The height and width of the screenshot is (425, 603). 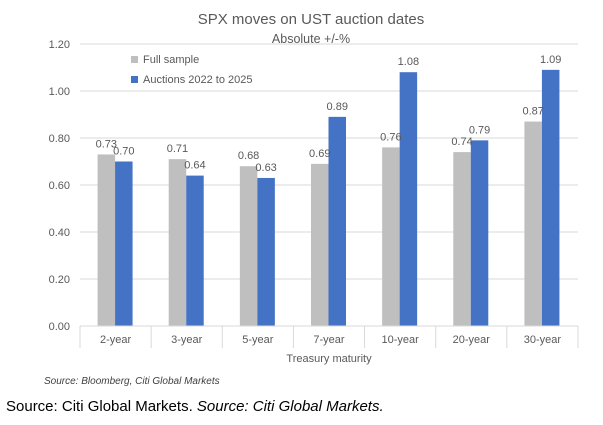 What do you see at coordinates (390, 137) in the screenshot?
I see `data-label: 0.76` at bounding box center [390, 137].